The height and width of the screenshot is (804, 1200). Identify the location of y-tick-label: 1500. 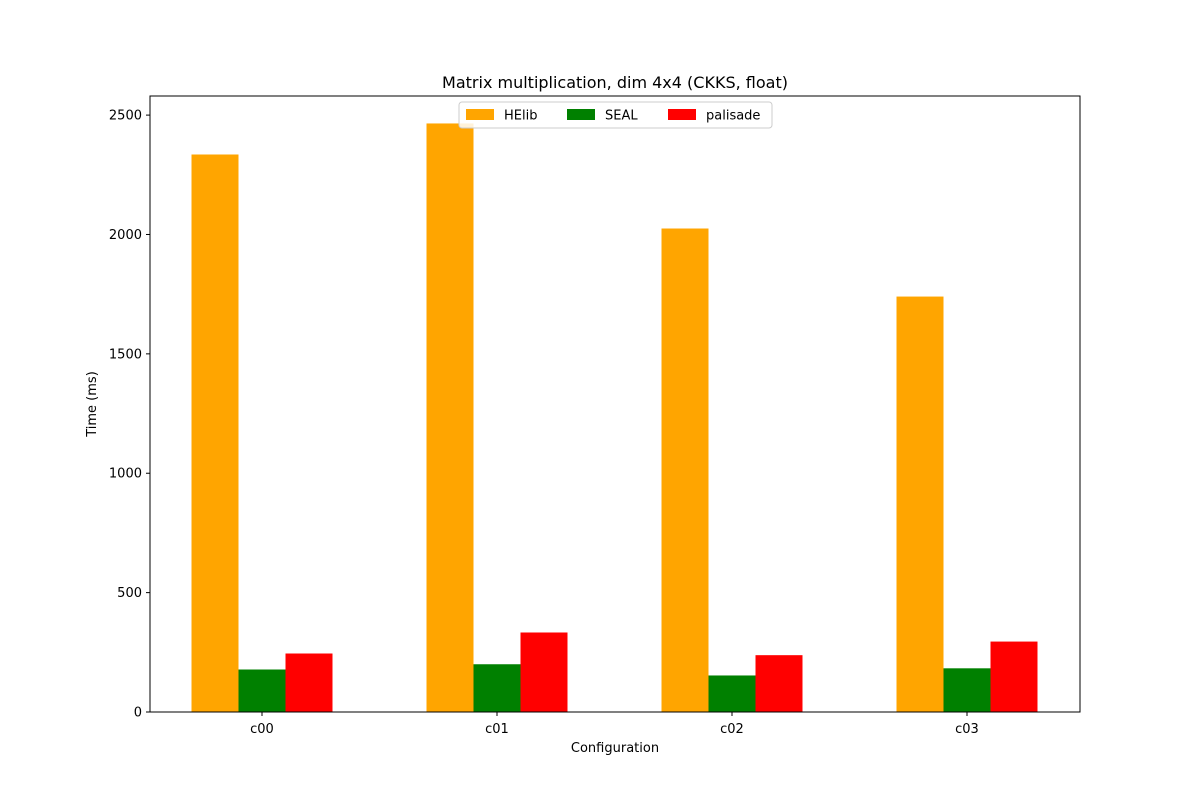
(125, 354).